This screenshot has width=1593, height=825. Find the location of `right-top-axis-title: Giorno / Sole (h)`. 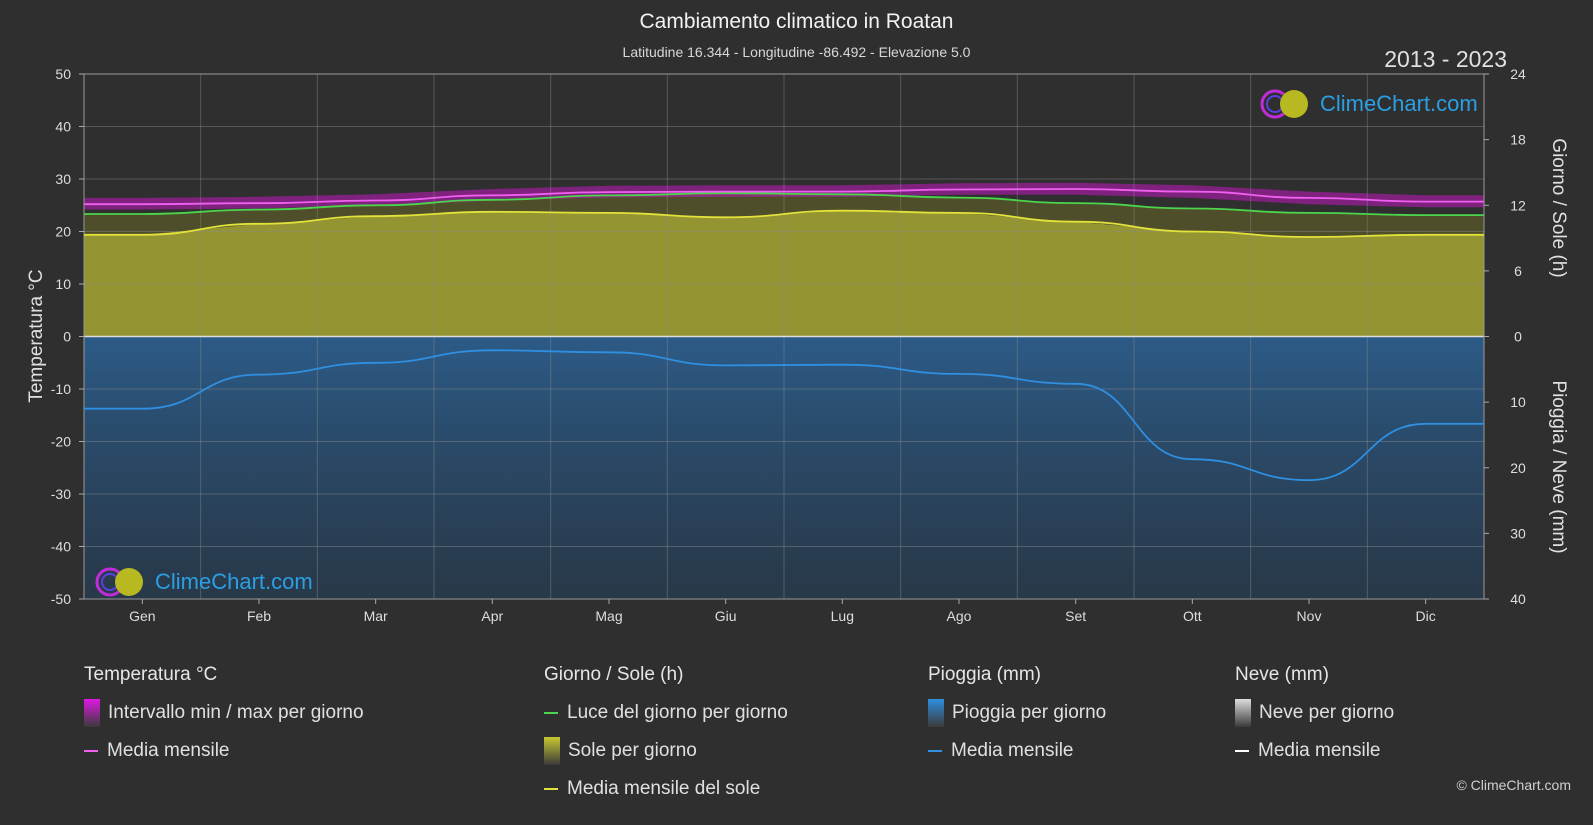

right-top-axis-title: Giorno / Sole (h) is located at coordinates (1558, 208).